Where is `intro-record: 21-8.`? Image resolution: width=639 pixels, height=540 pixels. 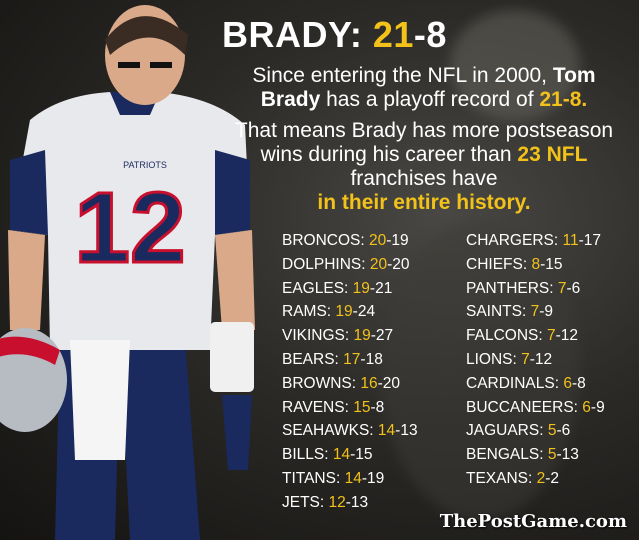
intro-record: 21-8. is located at coordinates (563, 99).